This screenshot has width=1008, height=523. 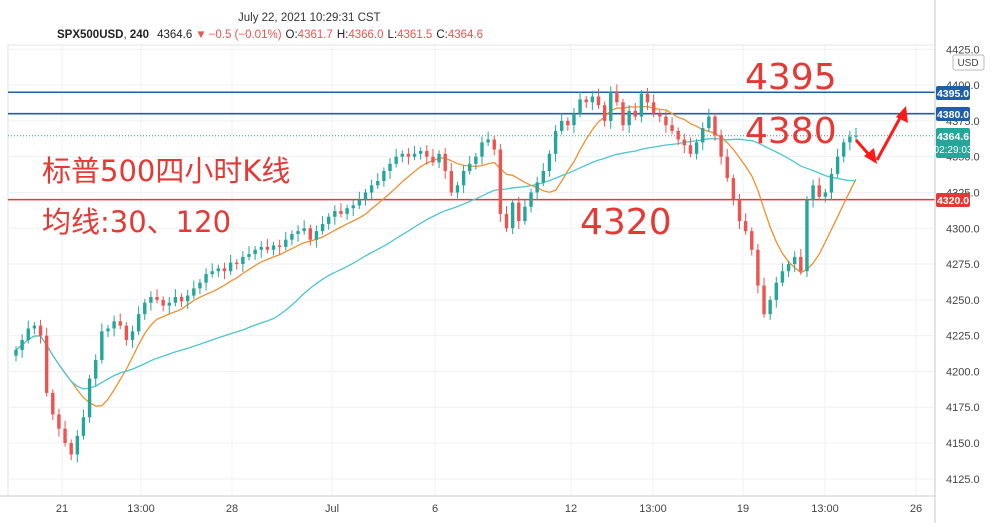 What do you see at coordinates (888, 139) in the screenshot?
I see `arrow-up-line` at bounding box center [888, 139].